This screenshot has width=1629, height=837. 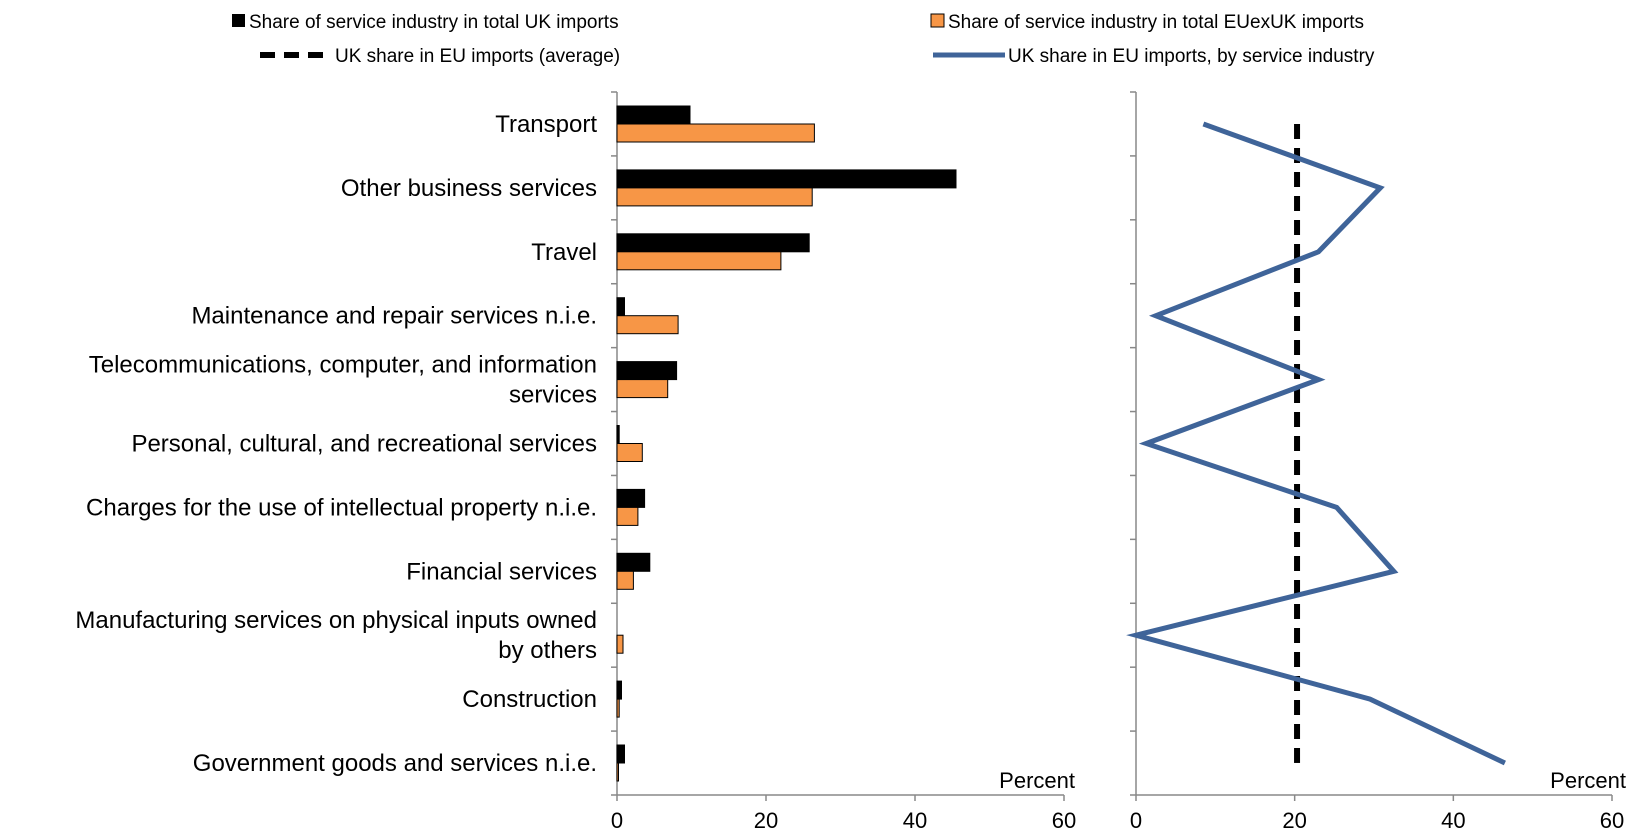 I want to click on bar-euexuk-maintenance-and-repair-services-n-i-e, so click(x=647, y=325).